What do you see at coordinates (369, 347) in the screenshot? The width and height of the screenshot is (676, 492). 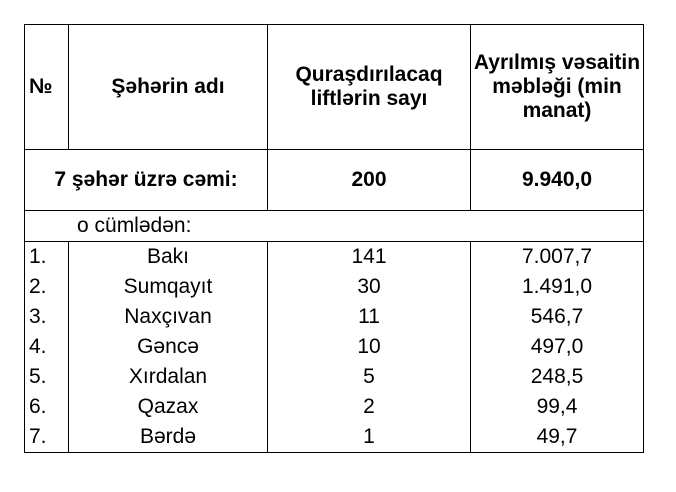 I see `row-lifts: 10` at bounding box center [369, 347].